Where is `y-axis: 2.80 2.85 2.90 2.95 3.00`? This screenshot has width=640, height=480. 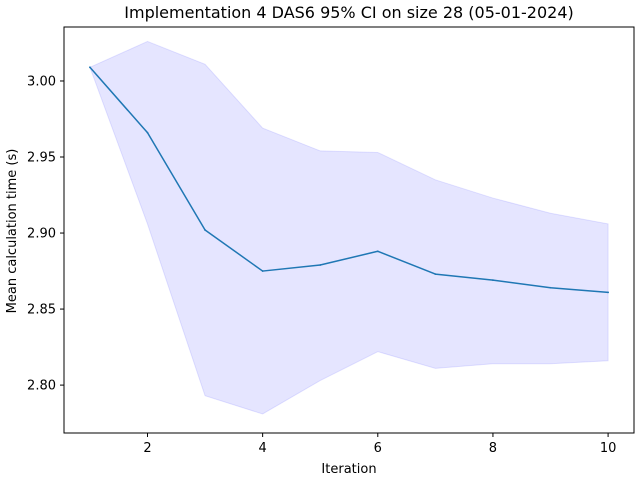
y-axis: 2.80 2.85 2.90 2.95 3.00 is located at coordinates (45, 234).